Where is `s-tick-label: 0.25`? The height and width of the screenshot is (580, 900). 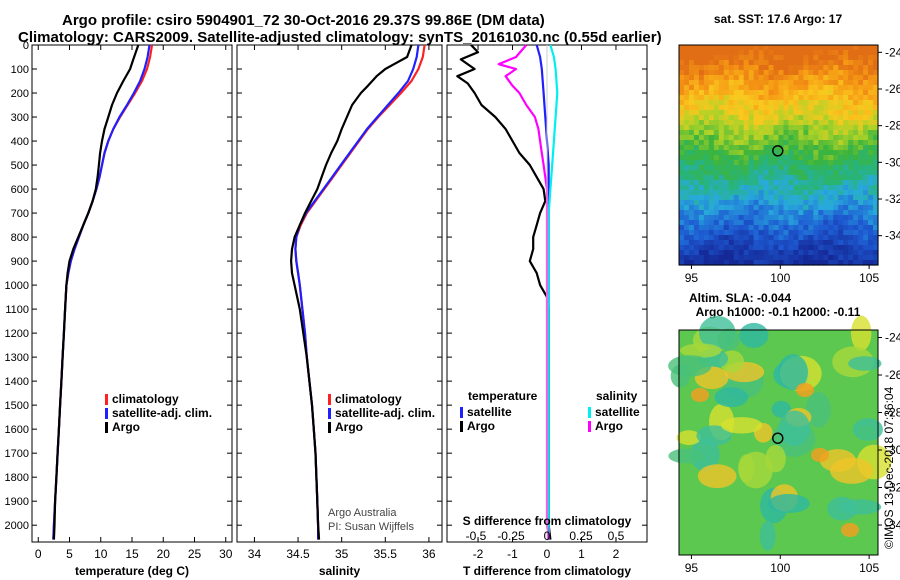 s-tick-label: 0.25 is located at coordinates (581, 536).